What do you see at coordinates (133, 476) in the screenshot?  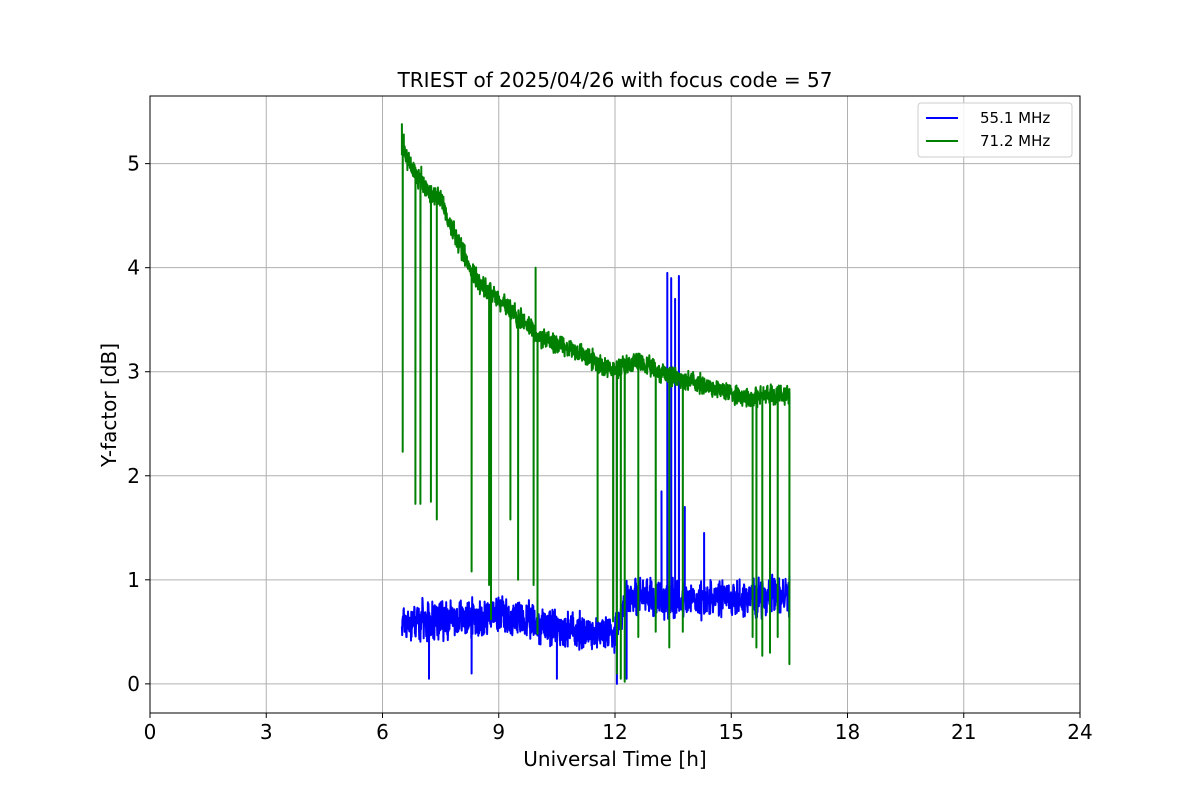 I see `y-tick-label: 2` at bounding box center [133, 476].